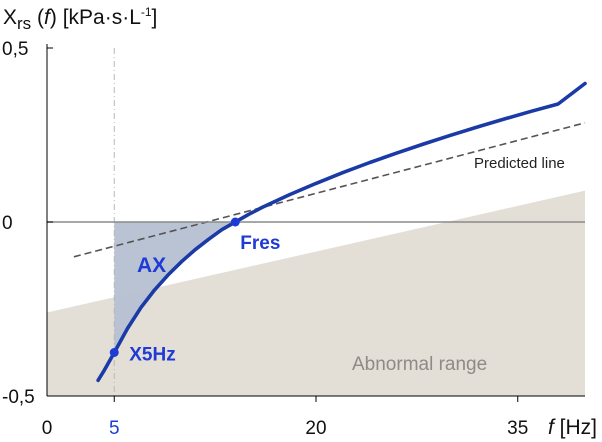 The height and width of the screenshot is (442, 602). I want to click on point-label: Fres, so click(260, 243).